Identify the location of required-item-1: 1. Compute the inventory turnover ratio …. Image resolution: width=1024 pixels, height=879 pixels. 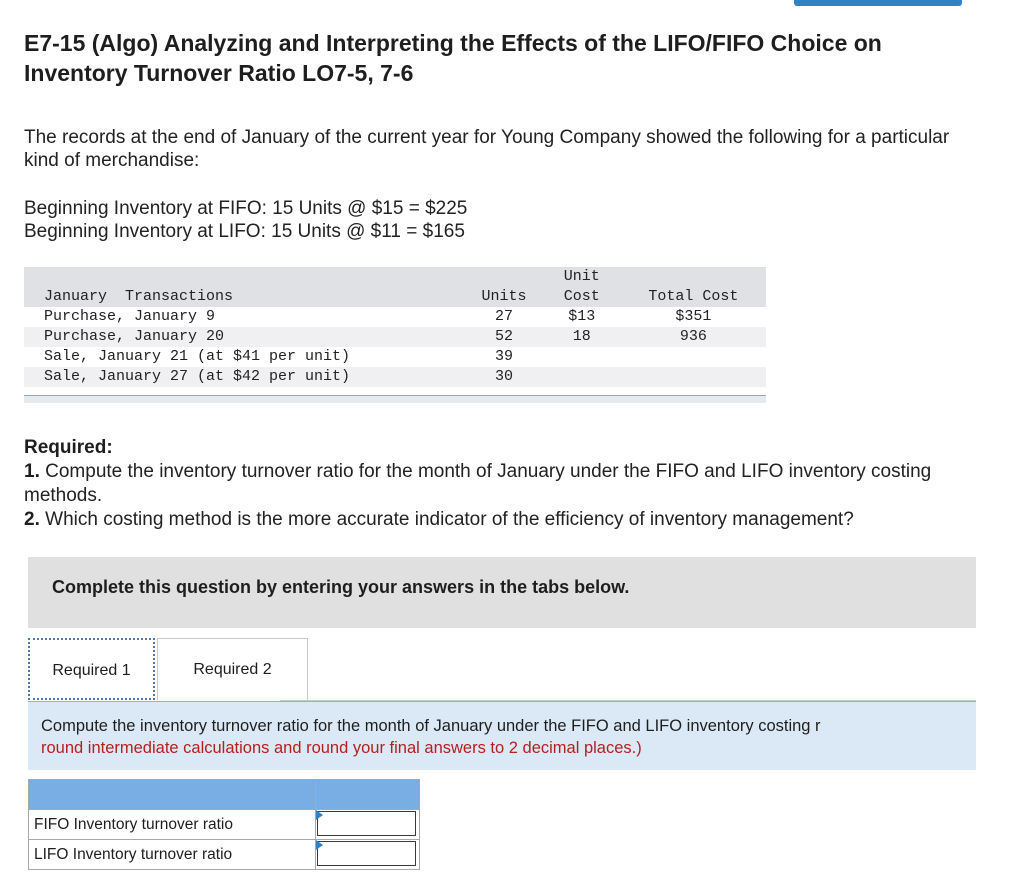
(504, 484).